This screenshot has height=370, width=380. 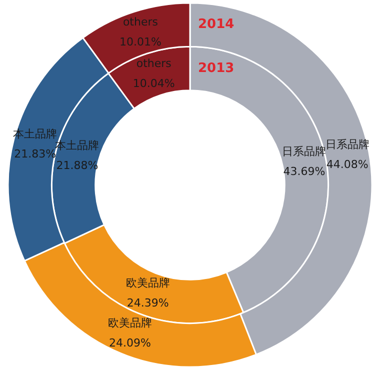 I want to click on data-label: 24.39%, so click(x=147, y=303).